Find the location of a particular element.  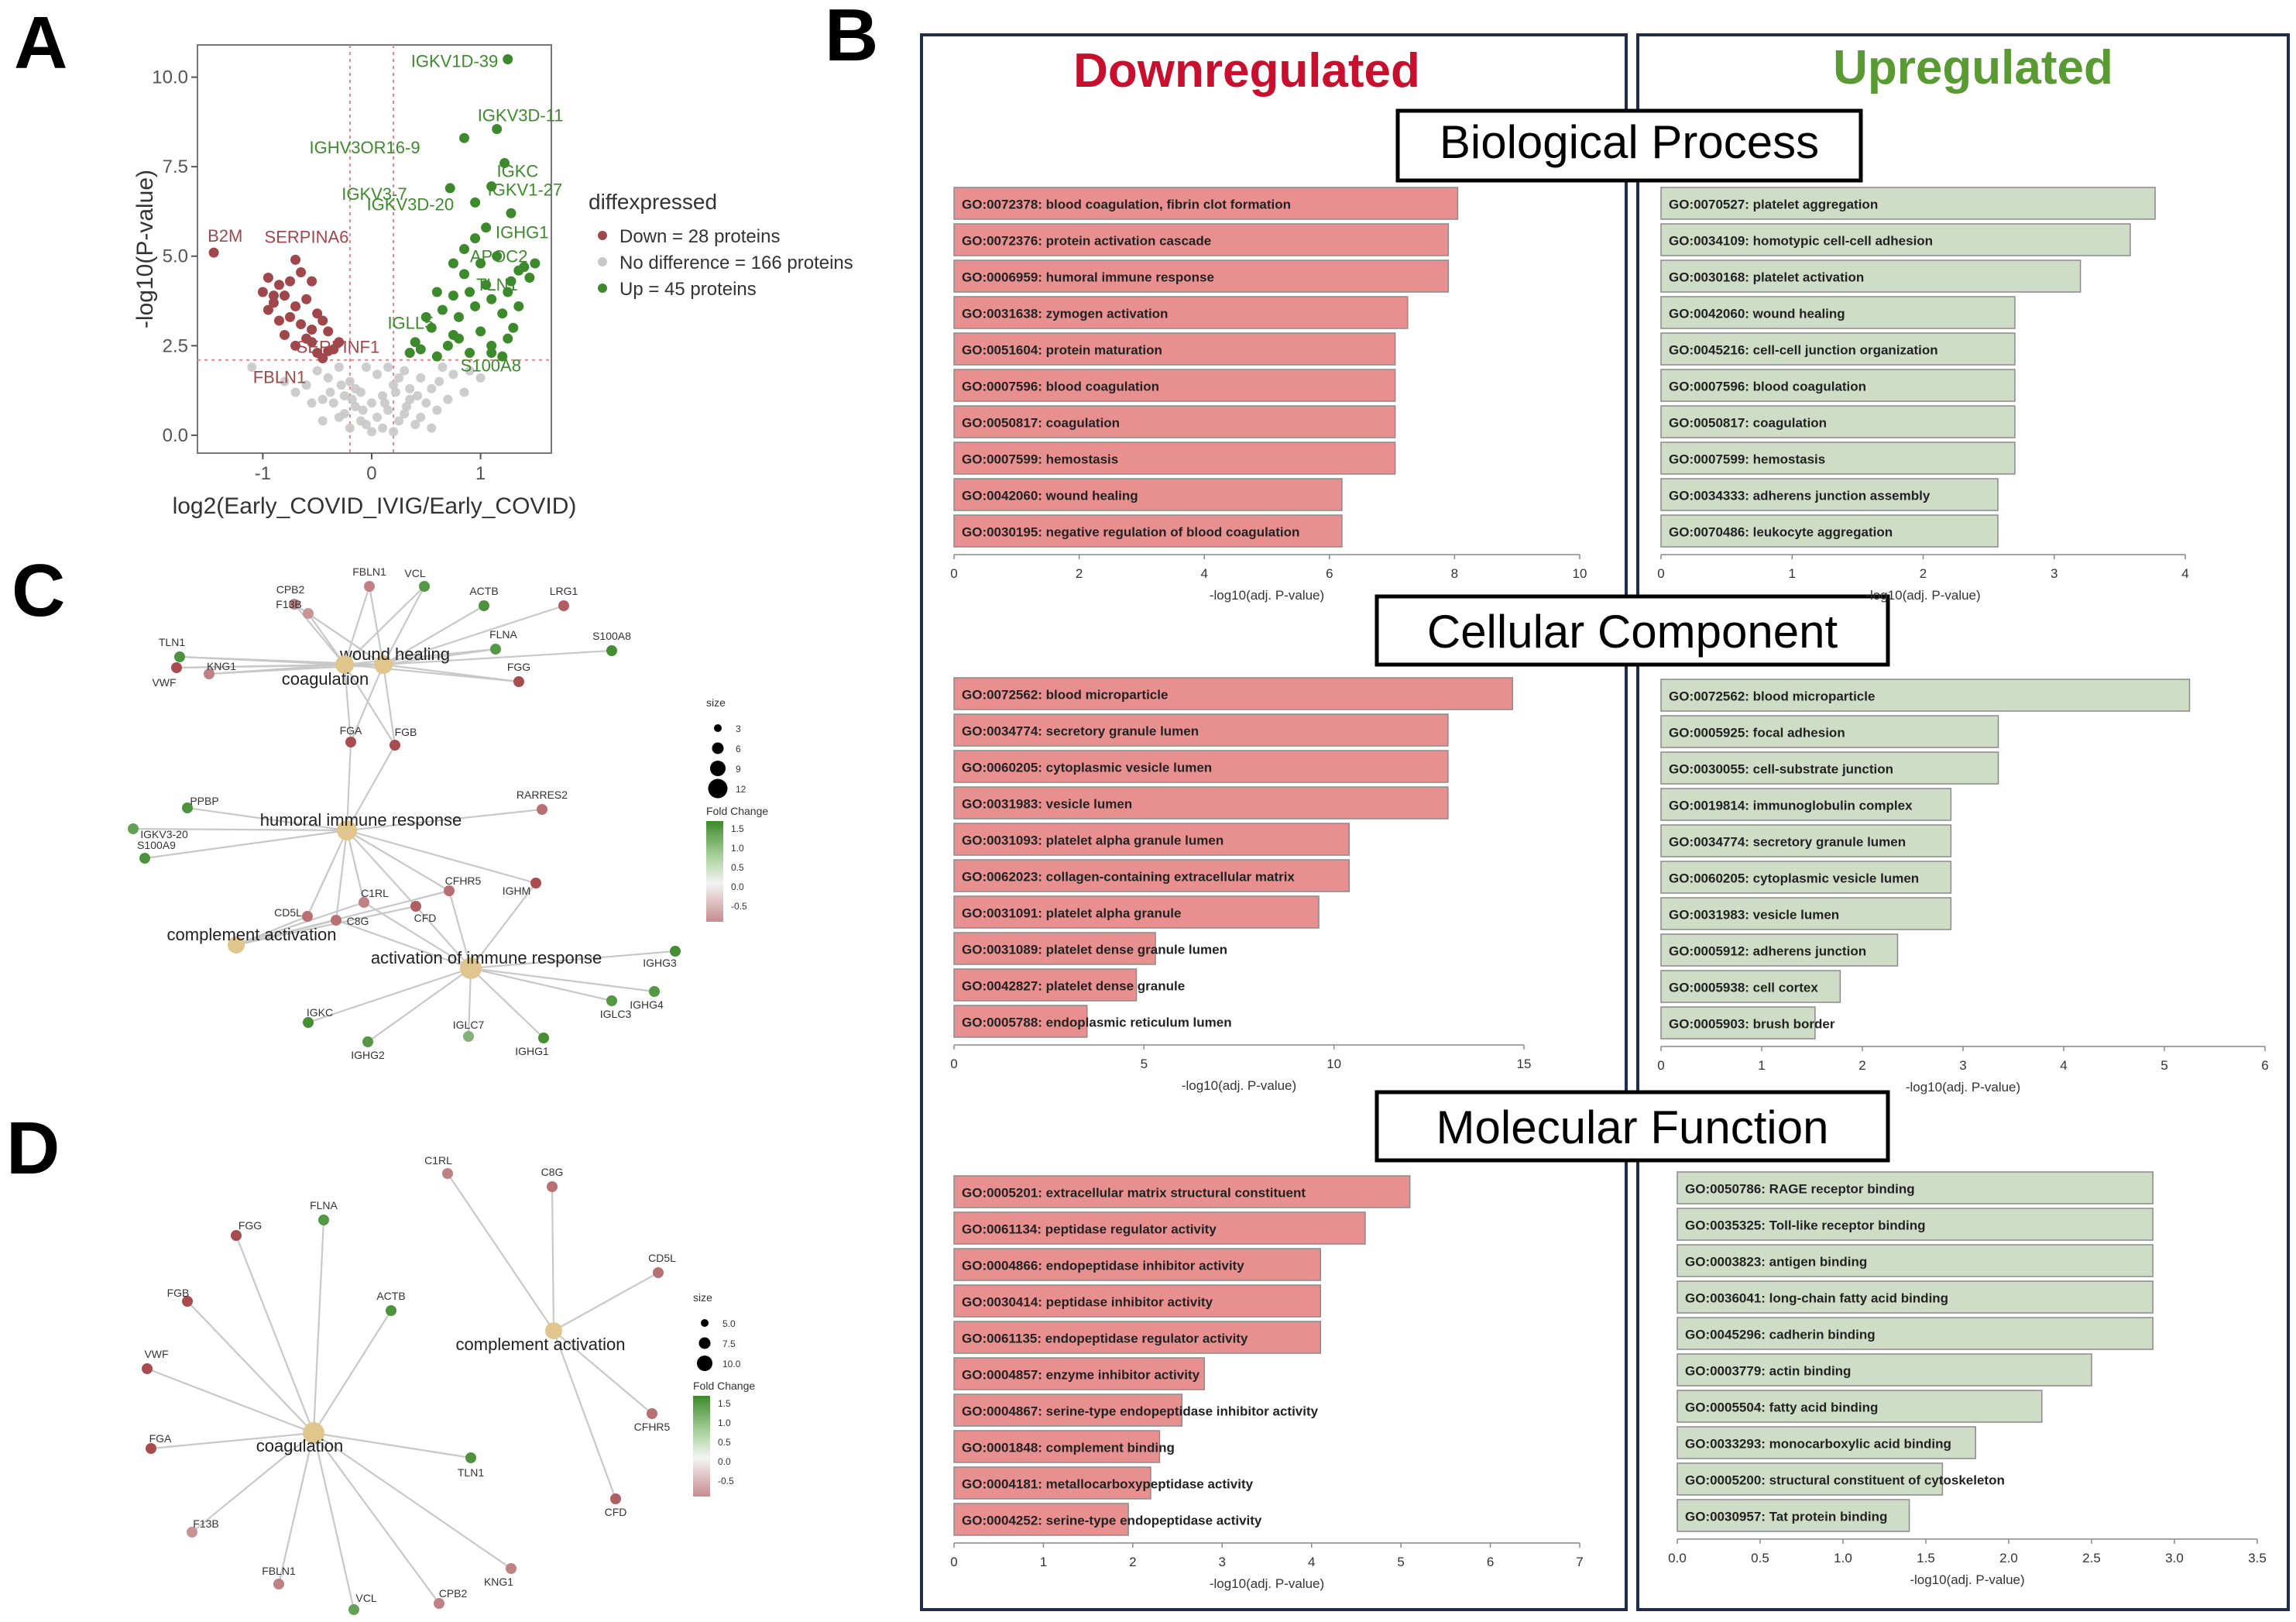

go-bar-label: GO:0051604: protein maturation is located at coordinates (1062, 350).